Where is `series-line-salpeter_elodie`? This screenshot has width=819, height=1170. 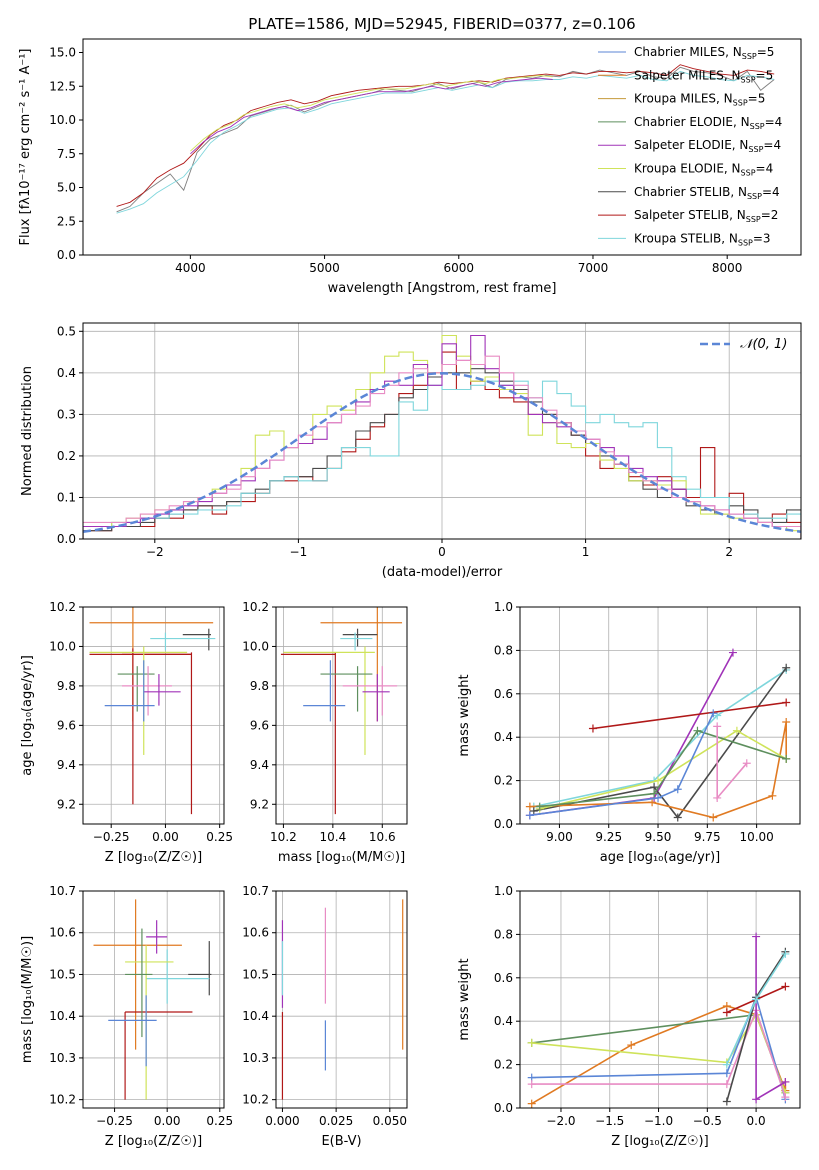 series-line-salpeter_elodie is located at coordinates (371, 116).